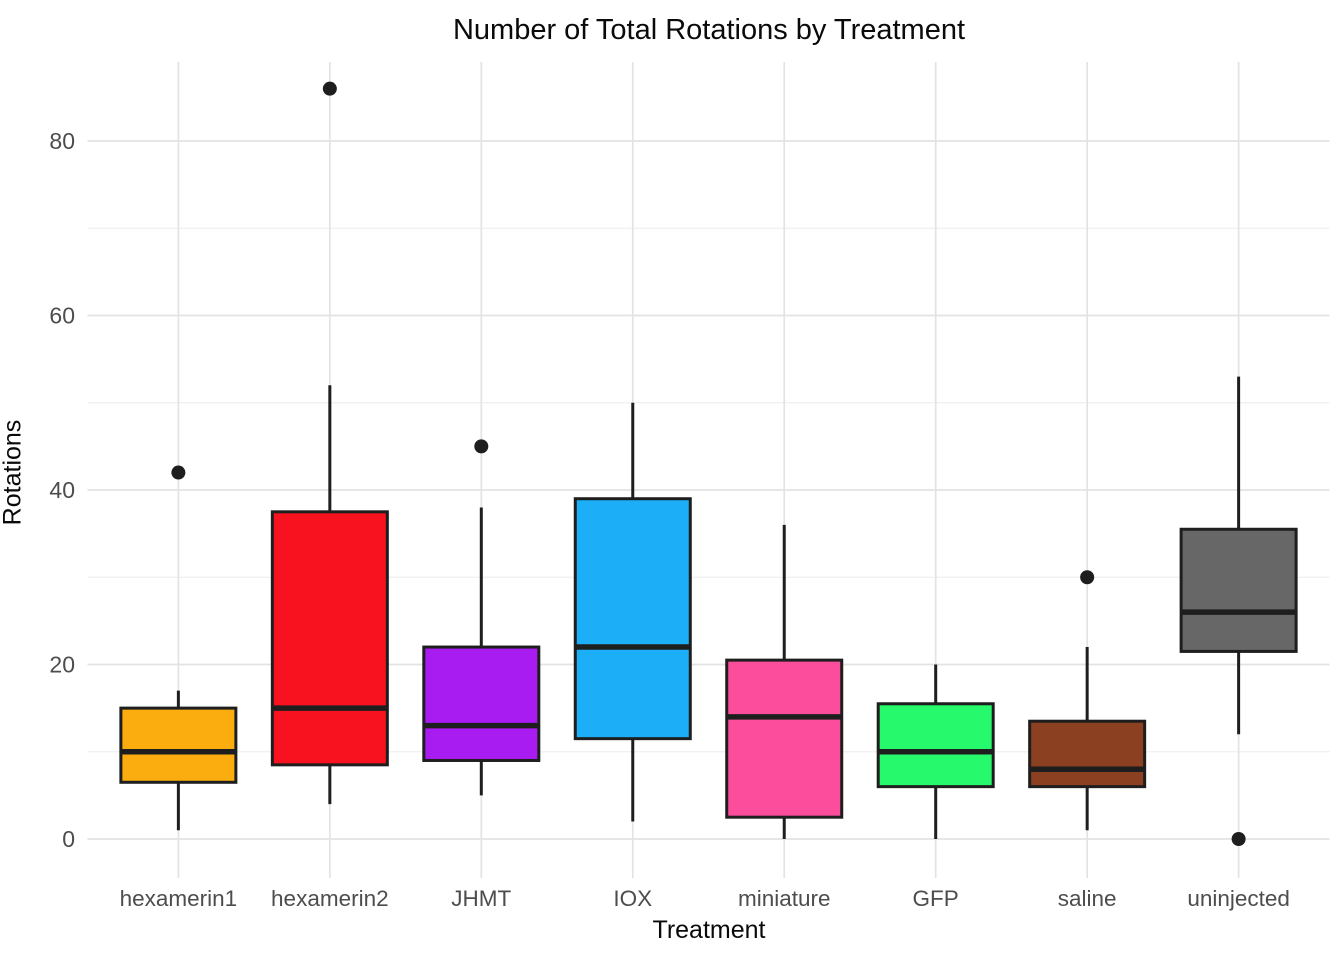  Describe the element at coordinates (632, 619) in the screenshot. I see `box-IOX` at that location.